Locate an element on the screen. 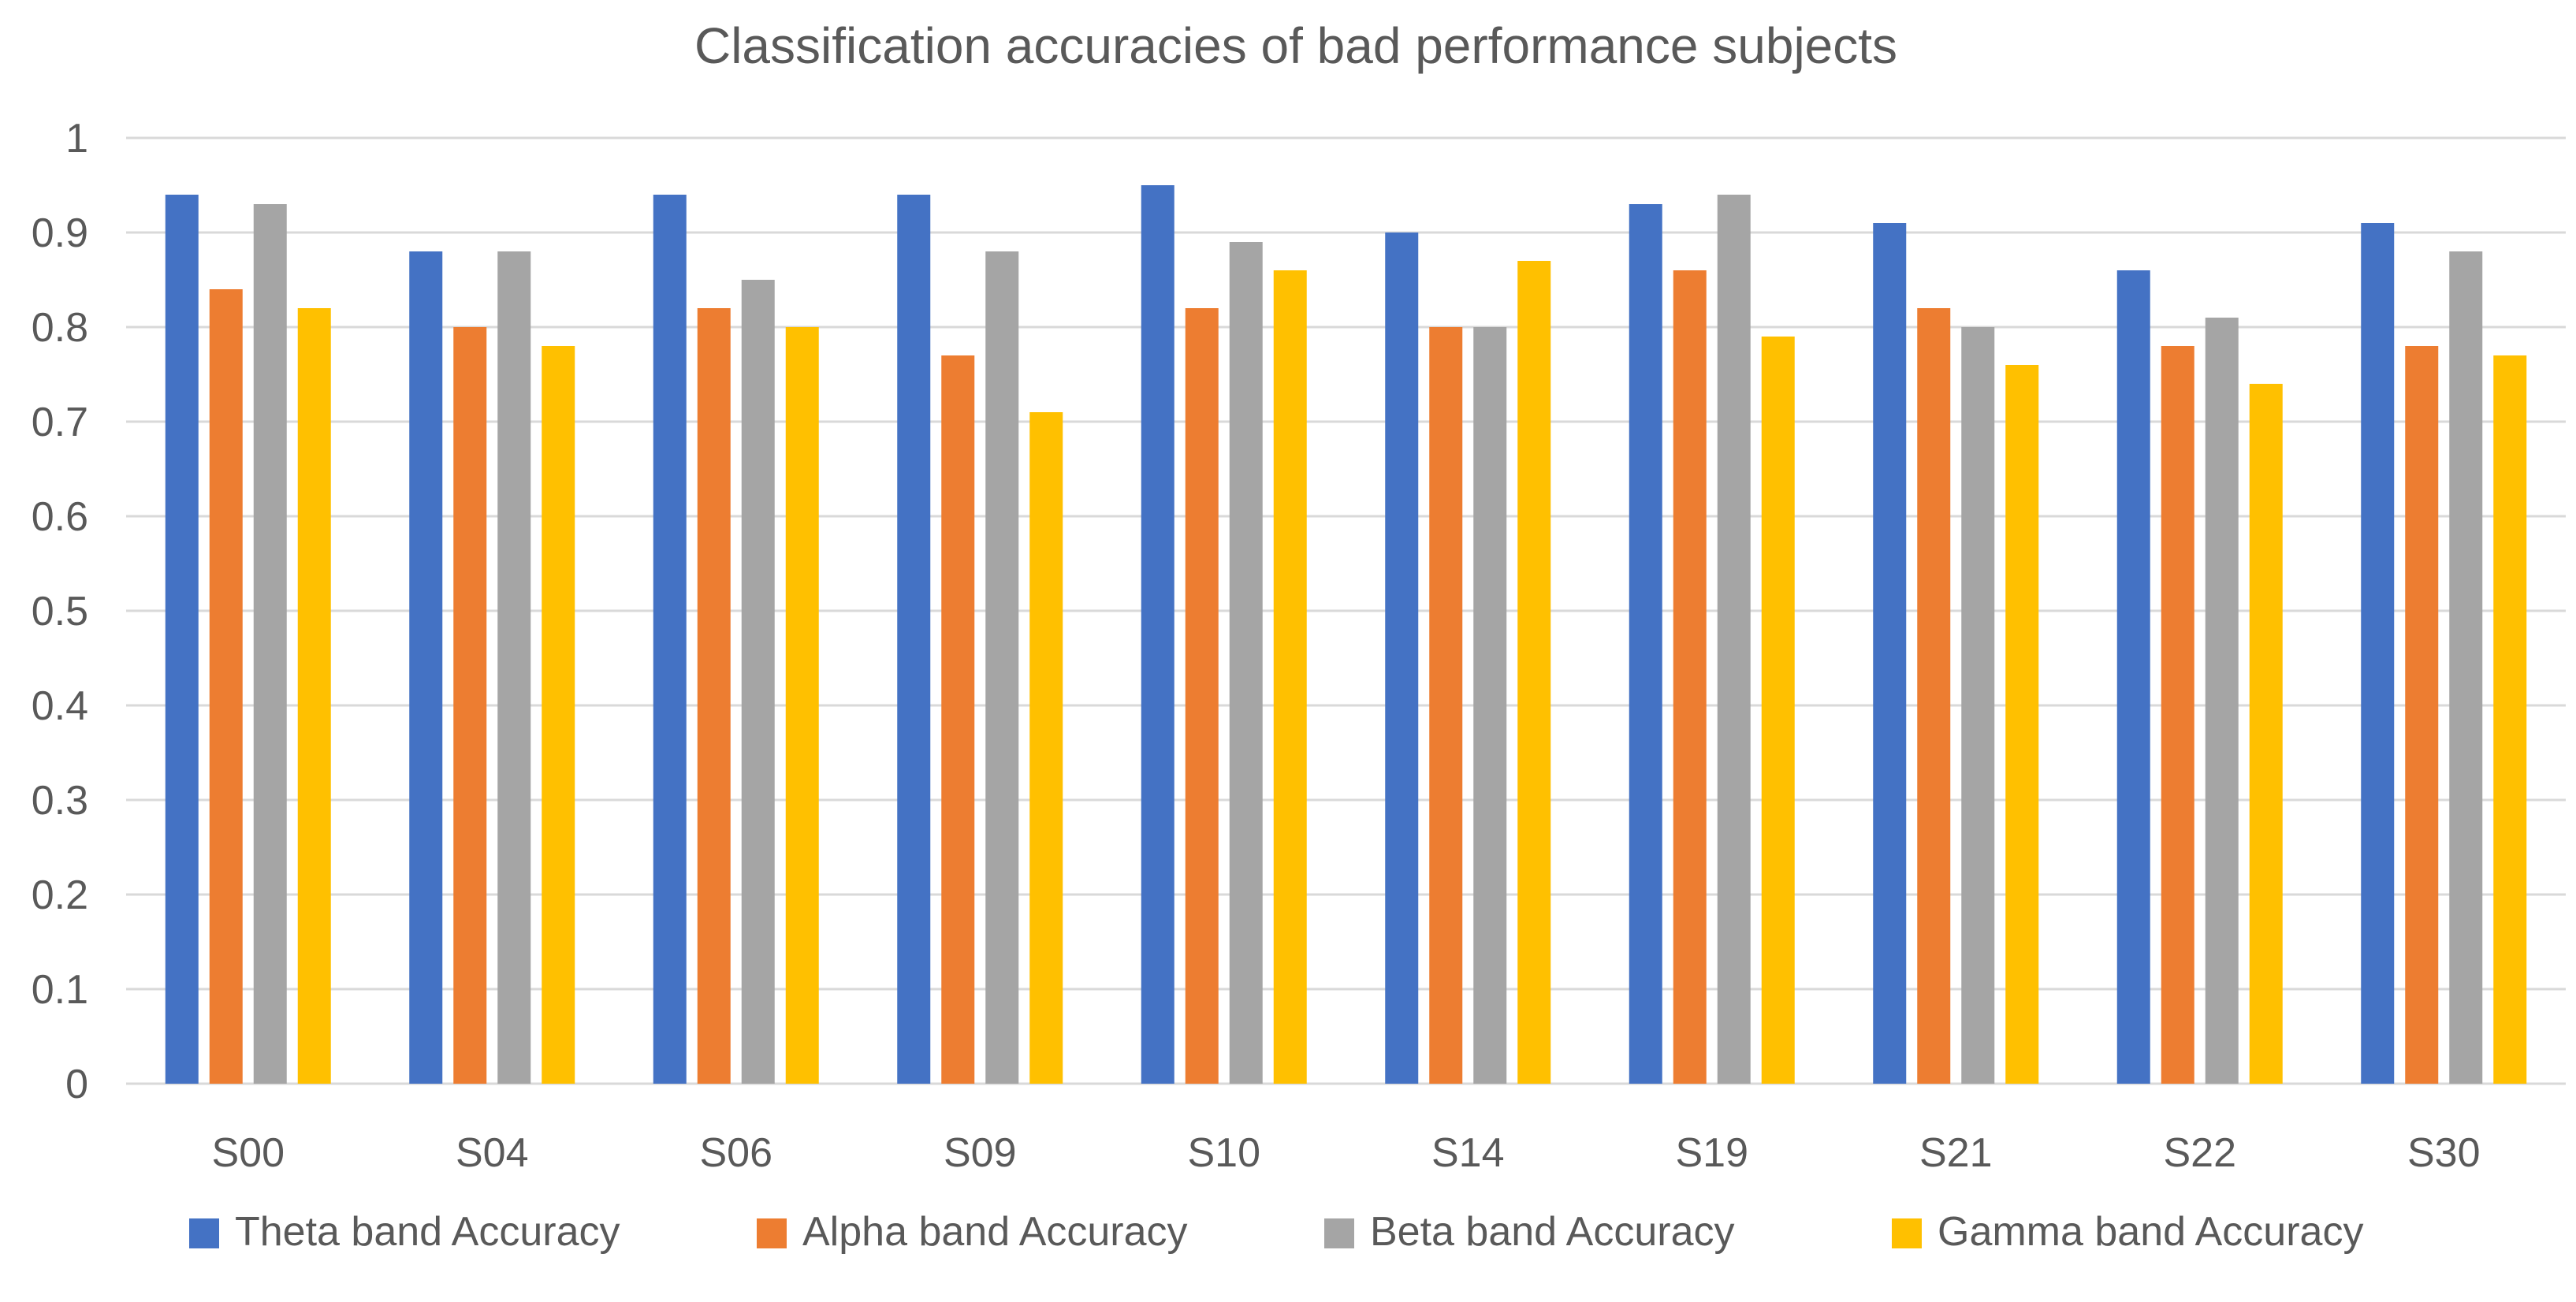 This screenshot has width=2576, height=1302. bar-beta-s06 is located at coordinates (758, 682).